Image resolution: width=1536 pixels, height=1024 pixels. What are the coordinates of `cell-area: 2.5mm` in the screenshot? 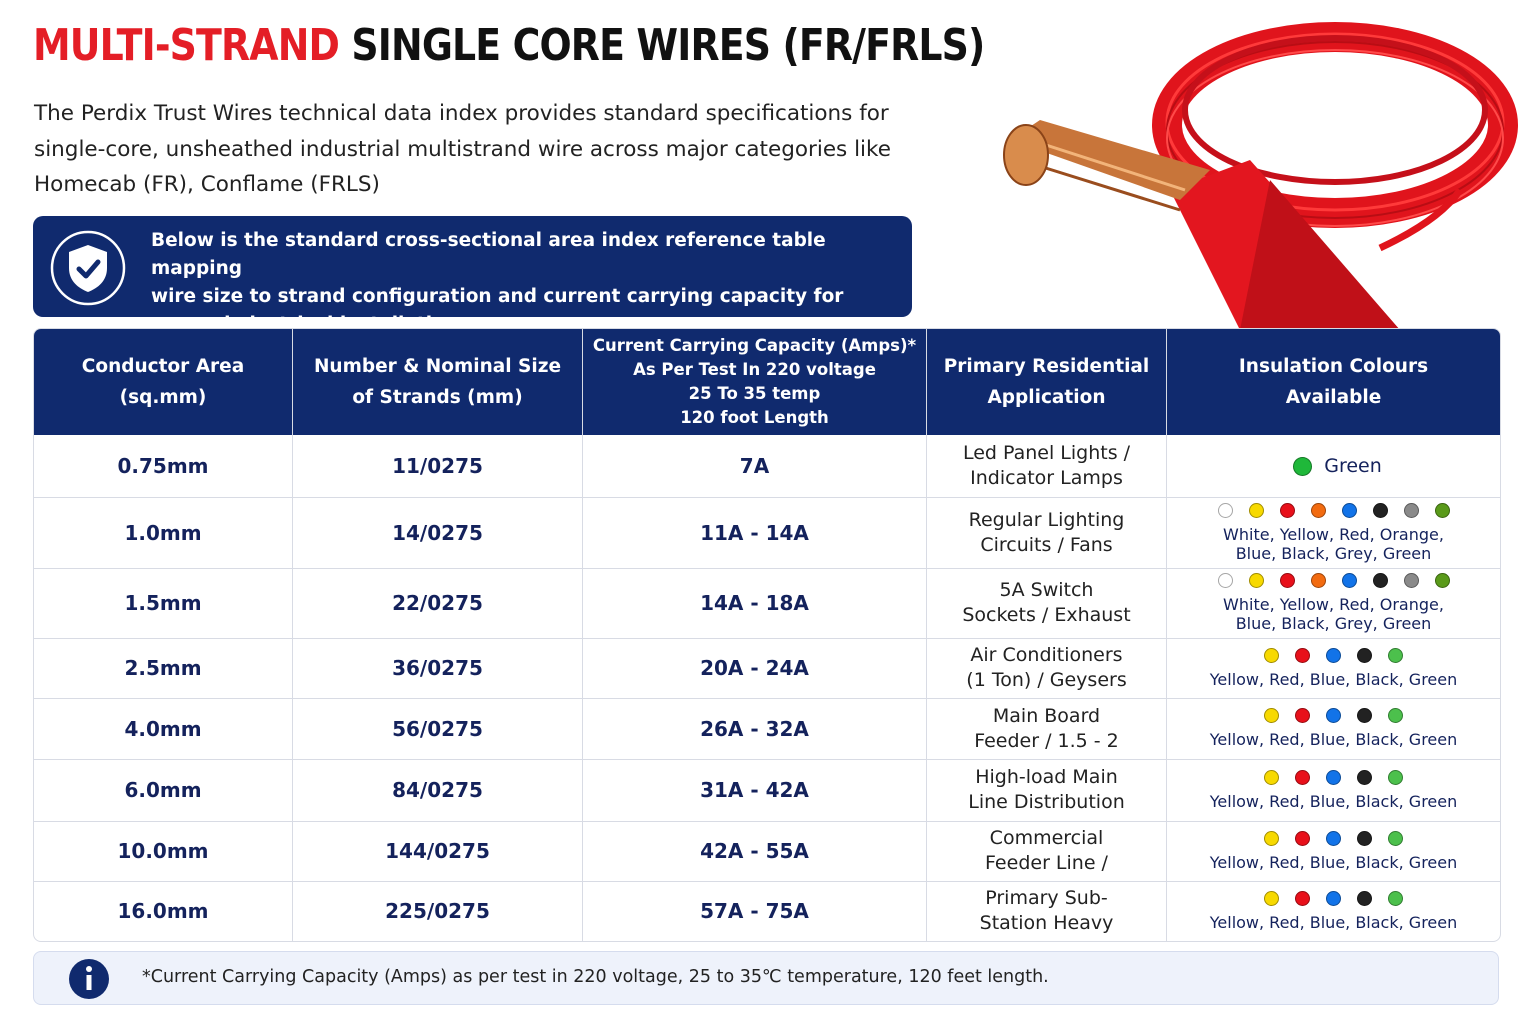 It's located at (163, 668).